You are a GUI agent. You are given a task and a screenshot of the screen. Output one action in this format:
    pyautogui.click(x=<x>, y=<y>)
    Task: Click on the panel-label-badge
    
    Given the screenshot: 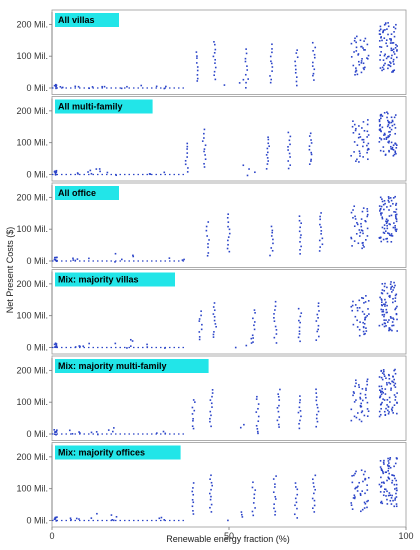 What is the action you would take?
    pyautogui.click(x=87, y=20)
    